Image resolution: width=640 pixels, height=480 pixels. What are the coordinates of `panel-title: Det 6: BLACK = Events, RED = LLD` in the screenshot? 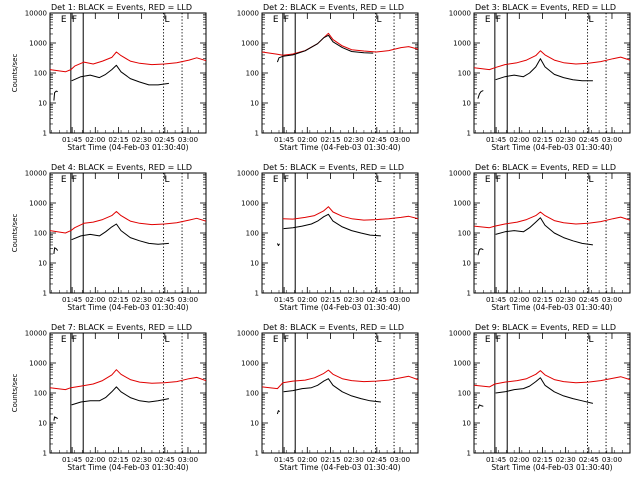 It's located at (545, 167).